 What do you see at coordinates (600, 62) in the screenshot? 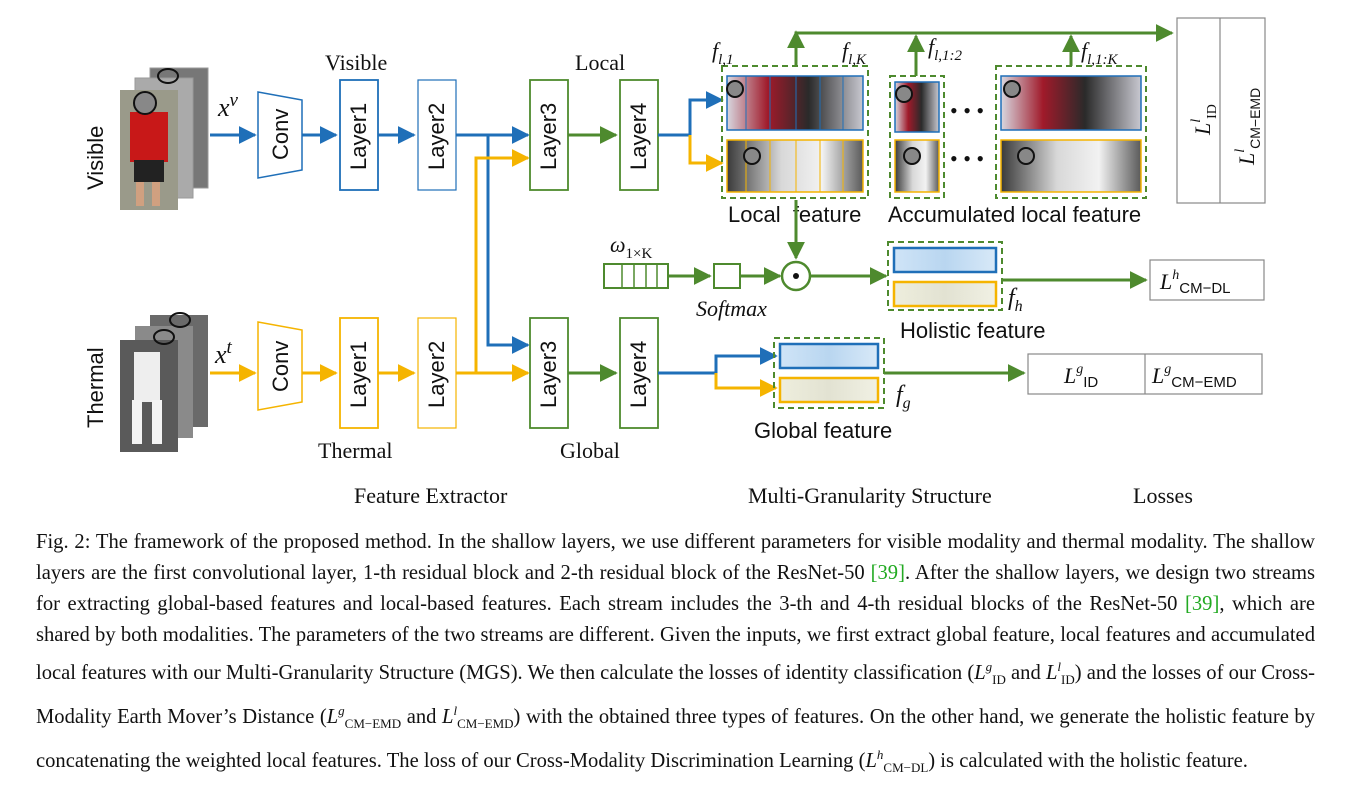
I see `stream-label-local: Local` at bounding box center [600, 62].